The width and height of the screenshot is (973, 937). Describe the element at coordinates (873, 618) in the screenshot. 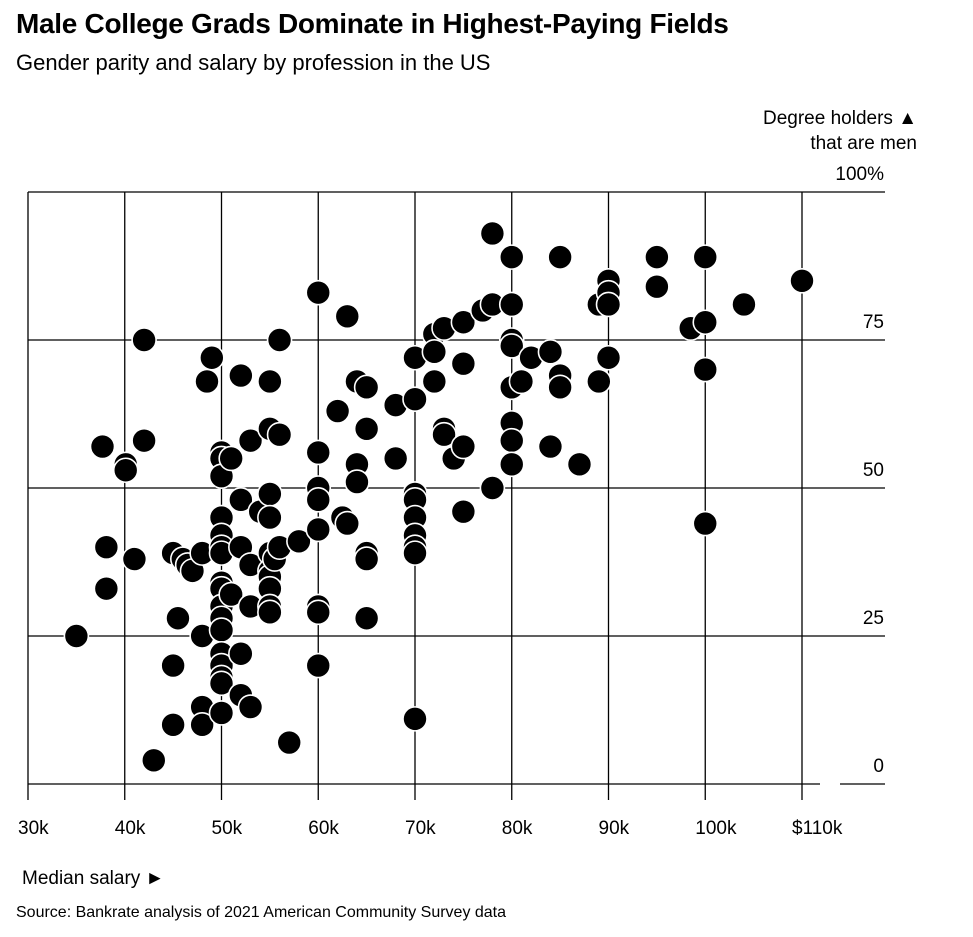

I see `y-tick-label: 25` at that location.